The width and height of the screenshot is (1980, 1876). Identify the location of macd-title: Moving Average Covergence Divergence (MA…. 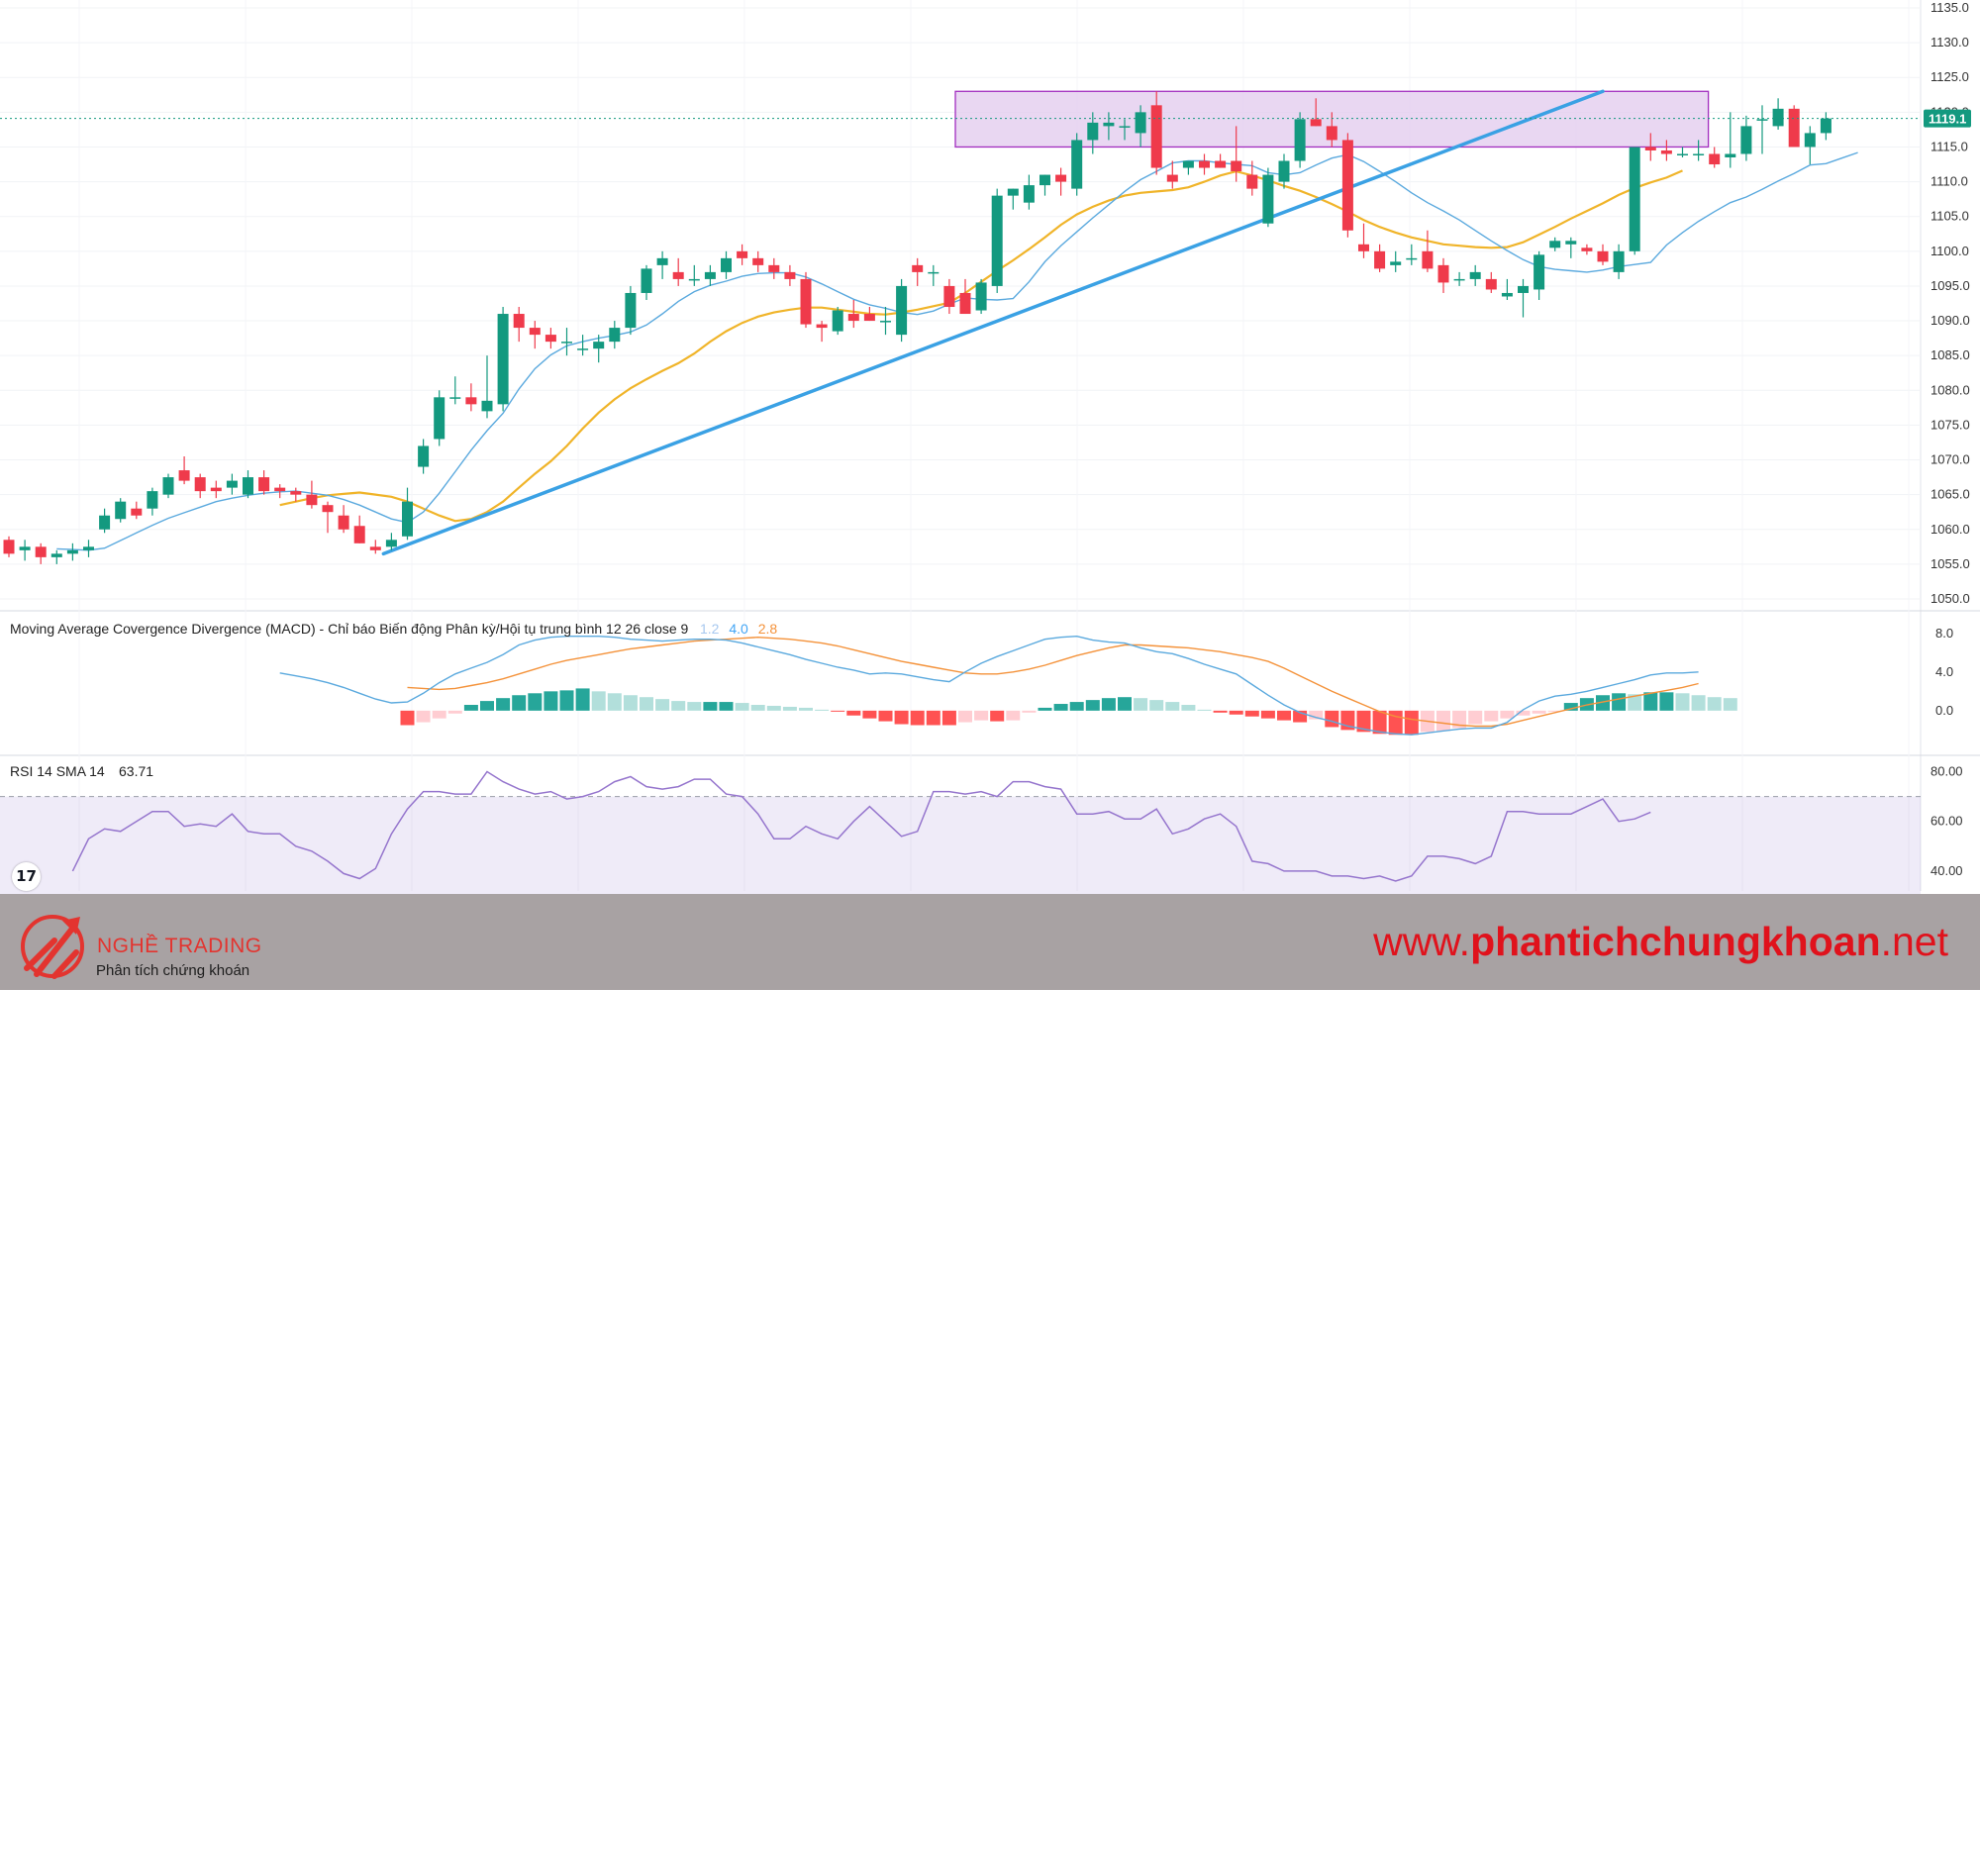
(349, 629).